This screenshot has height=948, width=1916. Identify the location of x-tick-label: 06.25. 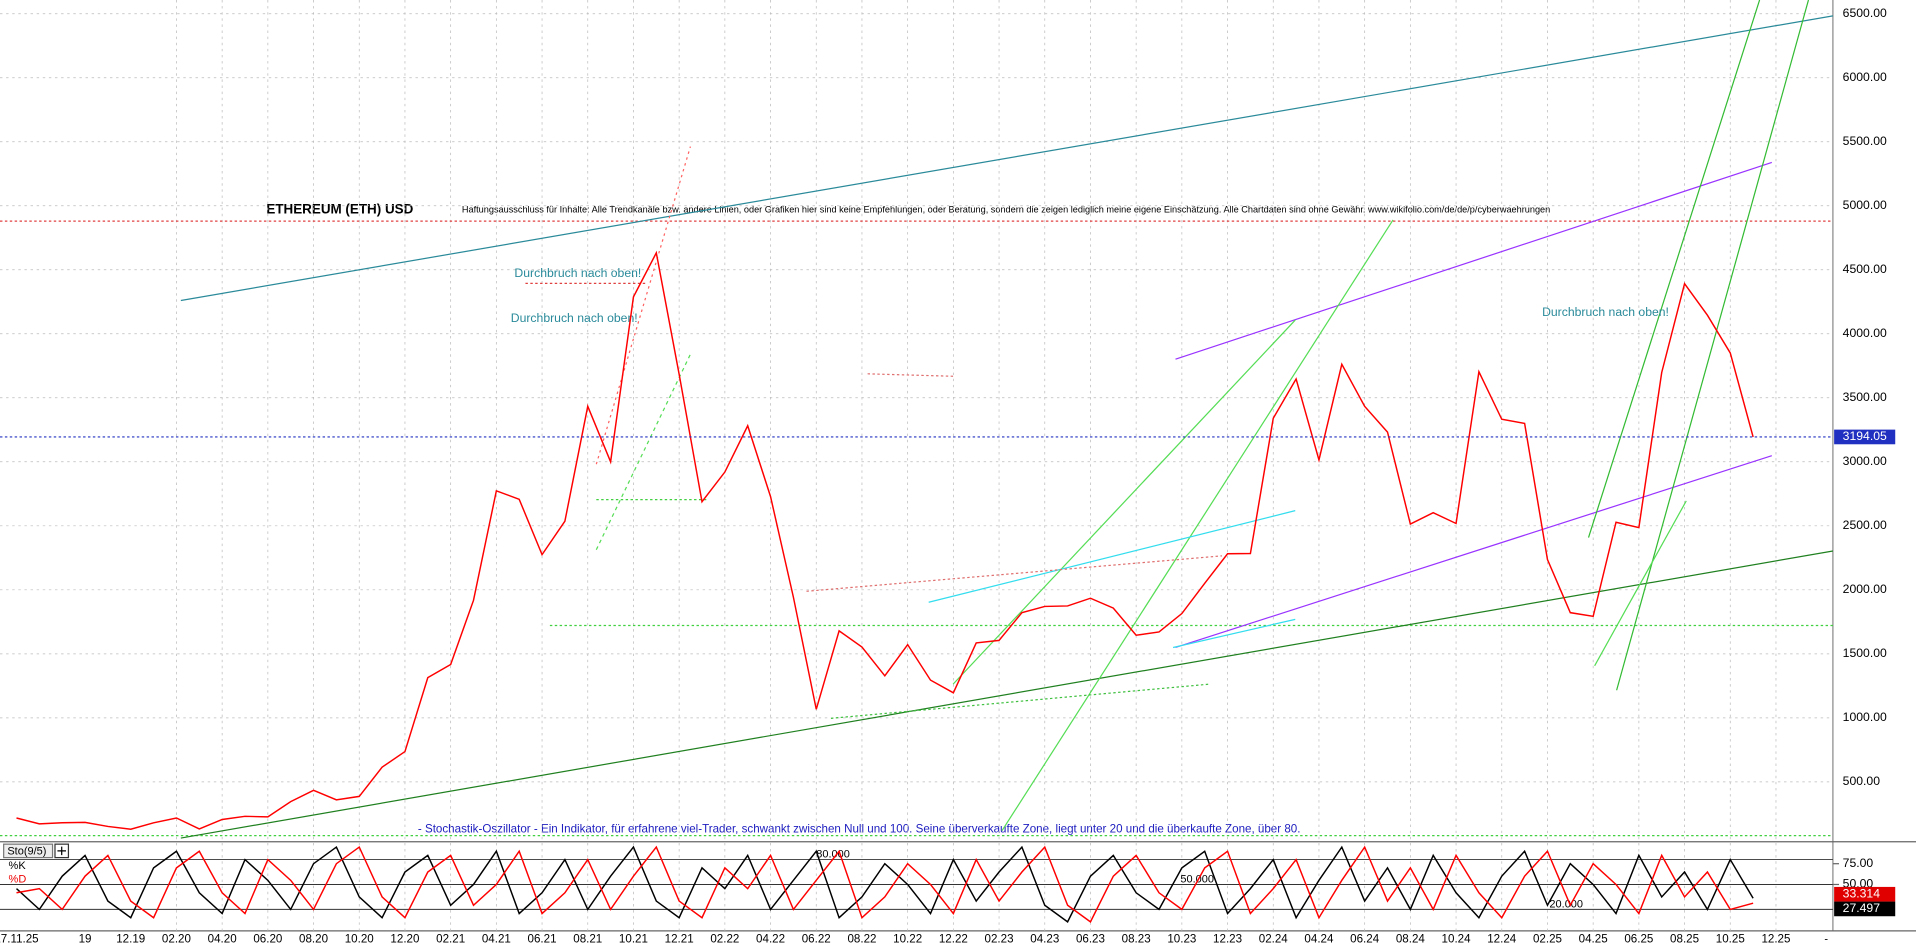
(1638, 939).